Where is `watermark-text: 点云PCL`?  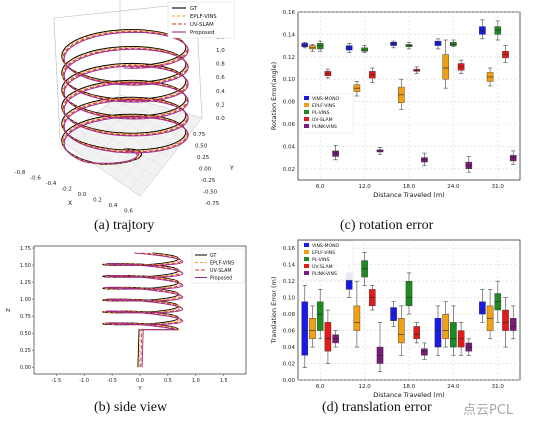 watermark-text: 点云PCL is located at coordinates (488, 410).